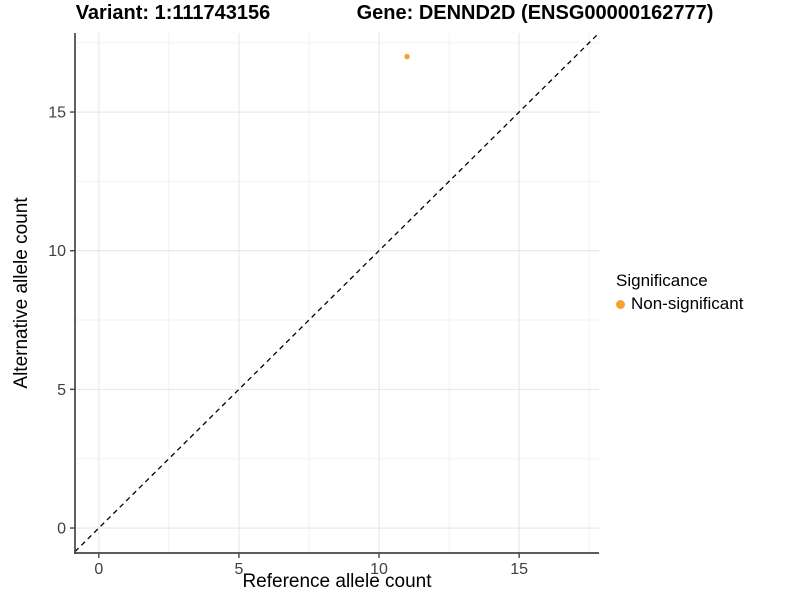 Image resolution: width=800 pixels, height=600 pixels. Describe the element at coordinates (173, 13) in the screenshot. I see `variant-title: Variant: 1:111743156` at that location.